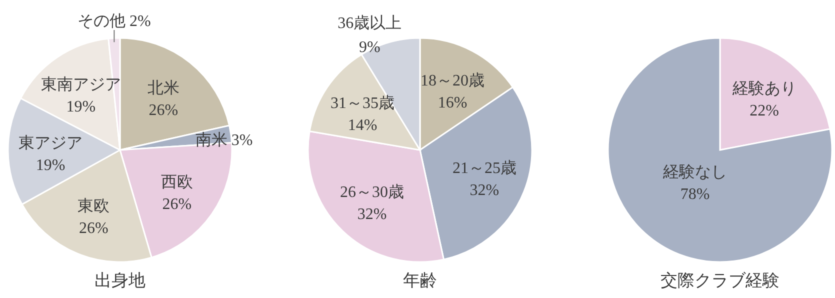 The image size is (835, 298). What do you see at coordinates (695, 173) in the screenshot?
I see `slice-label: 経験なし` at bounding box center [695, 173].